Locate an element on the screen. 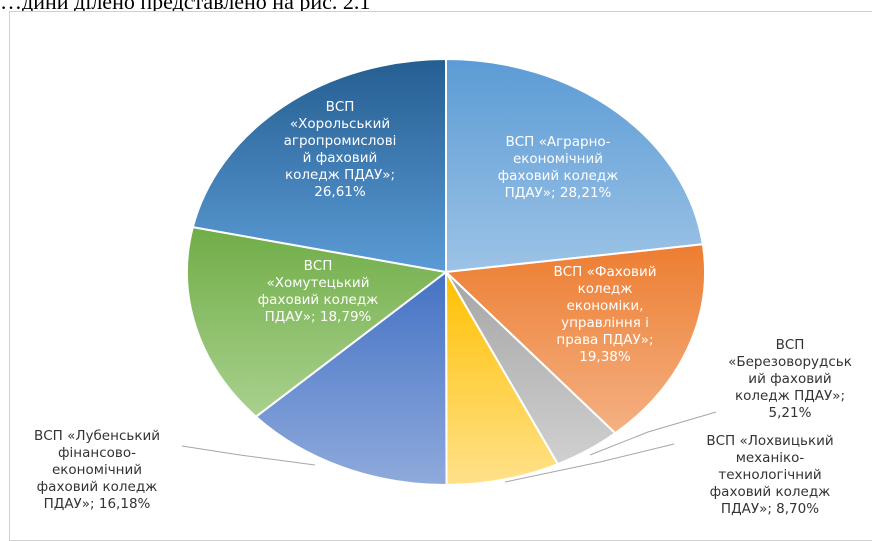  data-label-line: «Хорольський is located at coordinates (340, 124).